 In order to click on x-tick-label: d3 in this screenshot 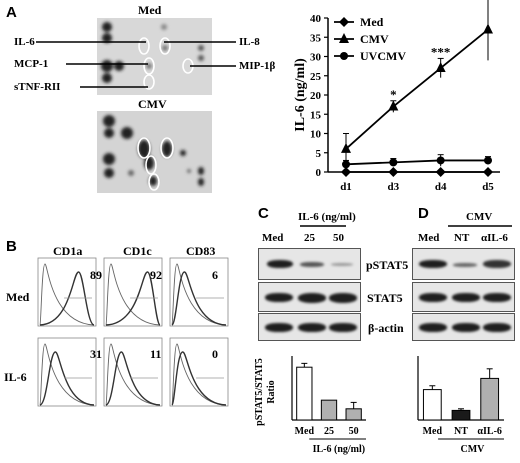, I will do `click(394, 187)`.